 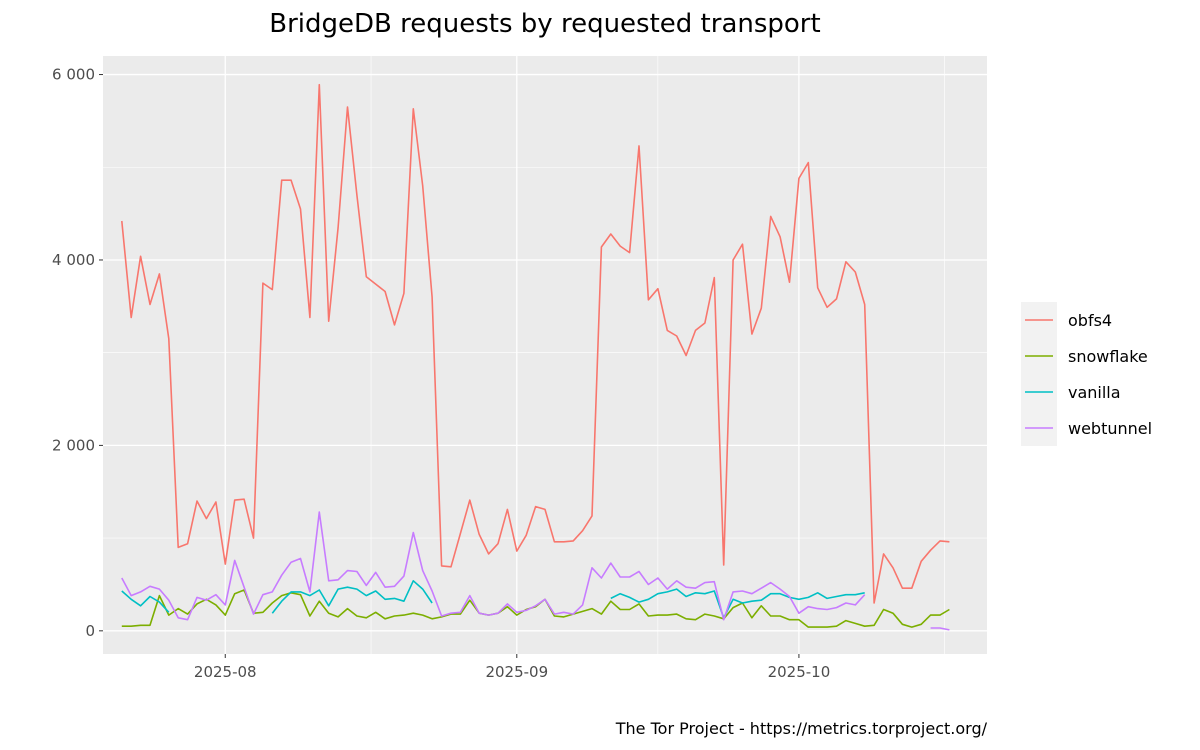 I want to click on legend-label-webtunnel: webtunnel, so click(x=1110, y=428).